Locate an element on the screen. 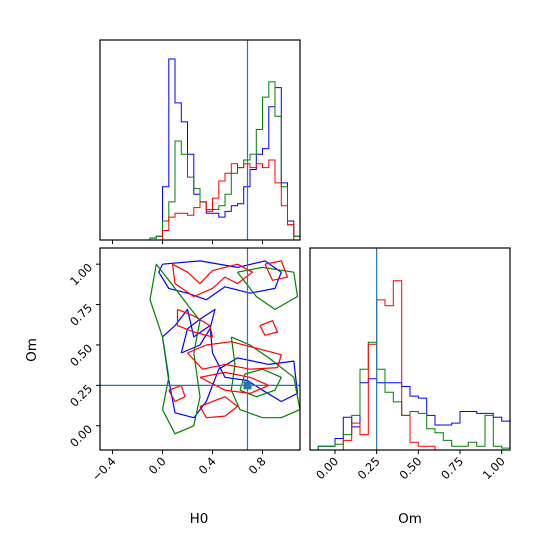  contour-plot-area is located at coordinates (224, 347).